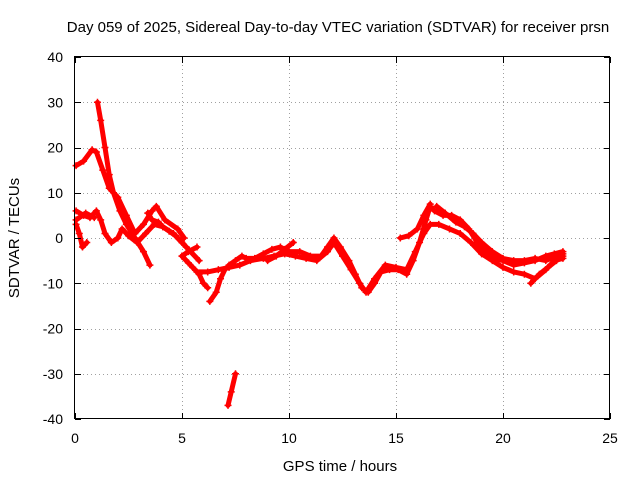  Describe the element at coordinates (55, 102) in the screenshot. I see `y-tick-label: 30` at that location.